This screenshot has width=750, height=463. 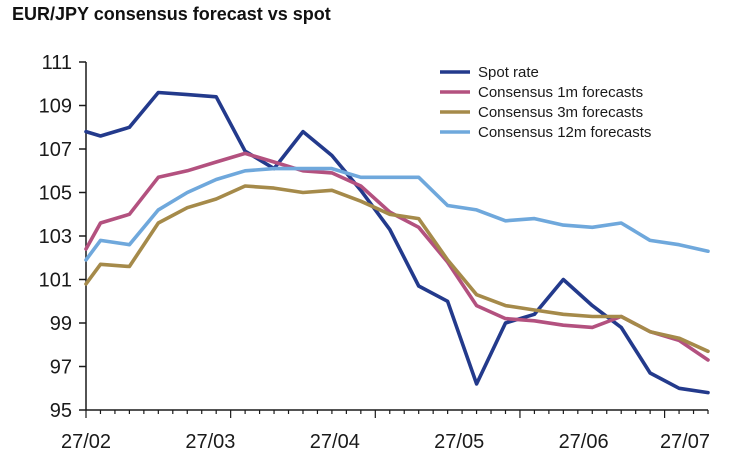 What do you see at coordinates (61, 324) in the screenshot?
I see `y-tick-label: 99` at bounding box center [61, 324].